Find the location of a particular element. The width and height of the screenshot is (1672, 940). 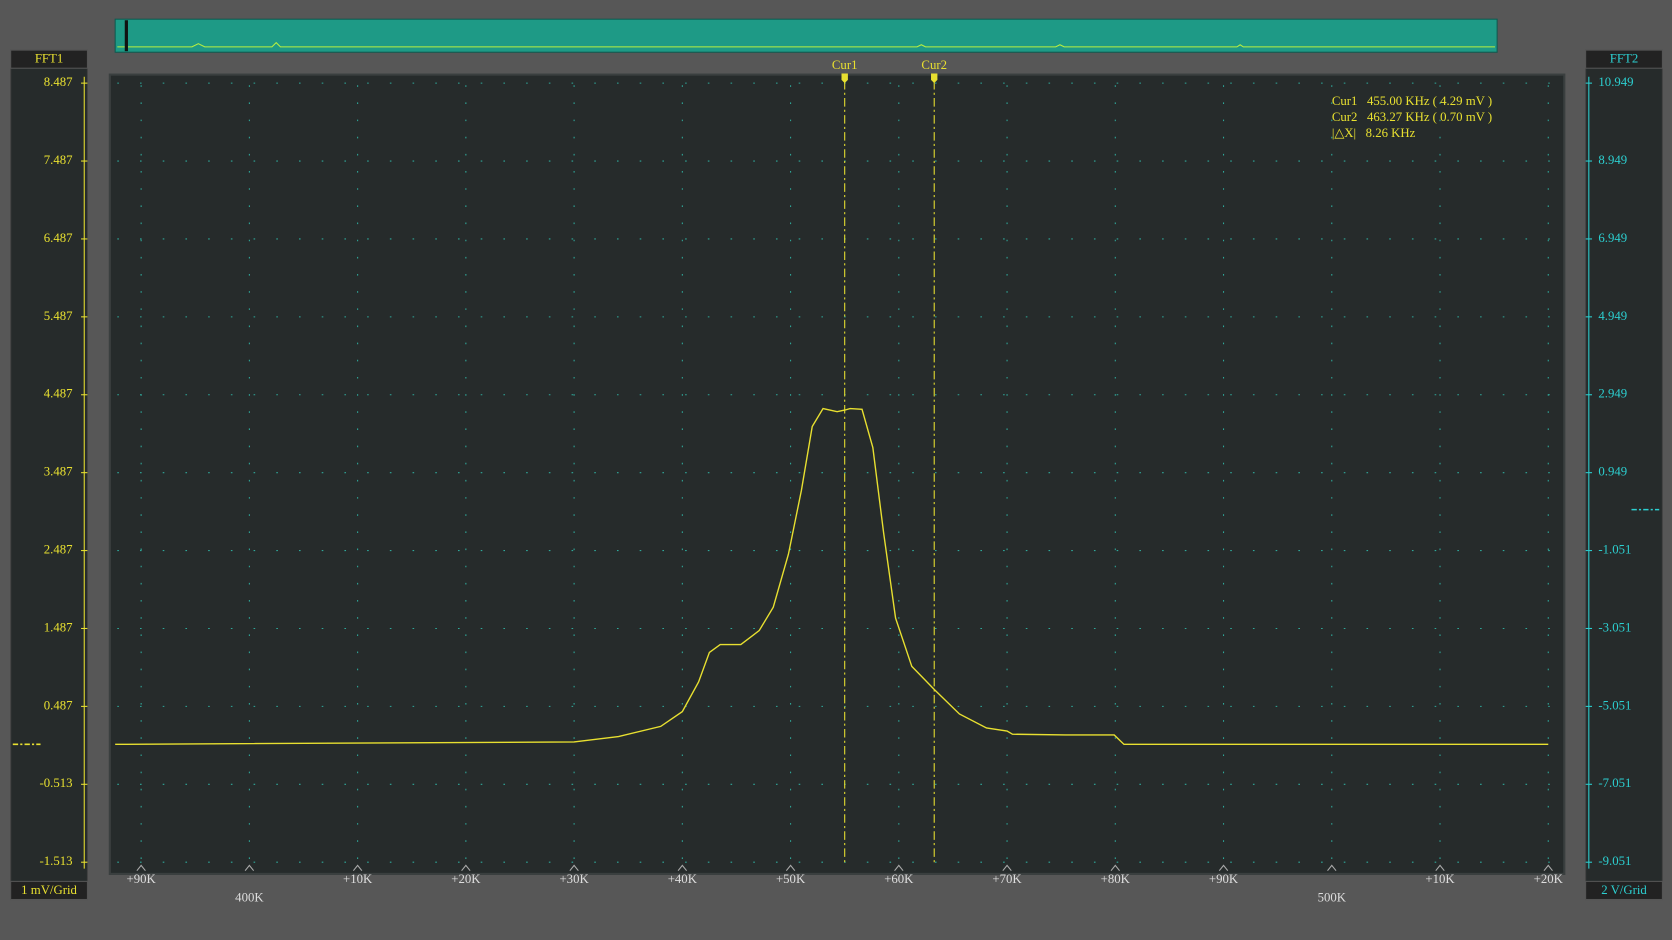

y-tick-label: 7.487 is located at coordinates (58, 160).